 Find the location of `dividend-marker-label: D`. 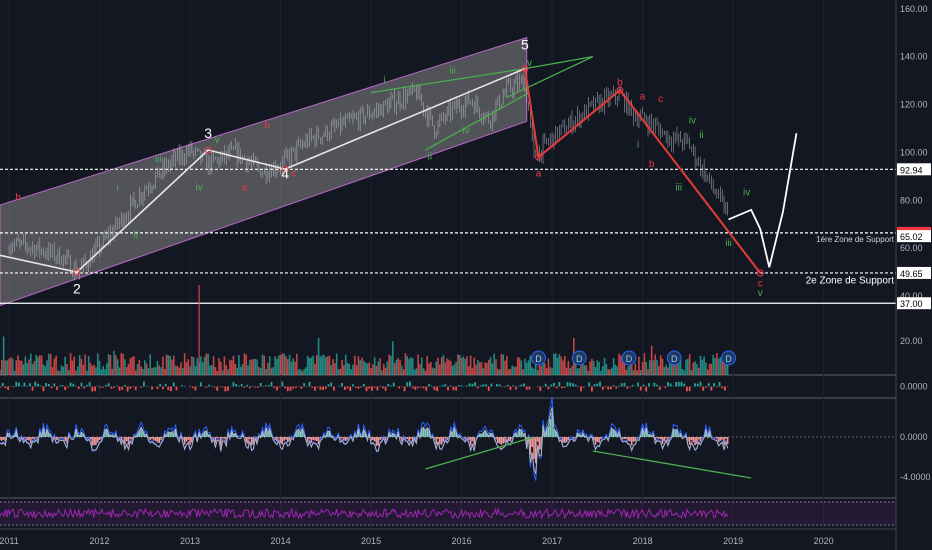

dividend-marker-label: D is located at coordinates (629, 359).